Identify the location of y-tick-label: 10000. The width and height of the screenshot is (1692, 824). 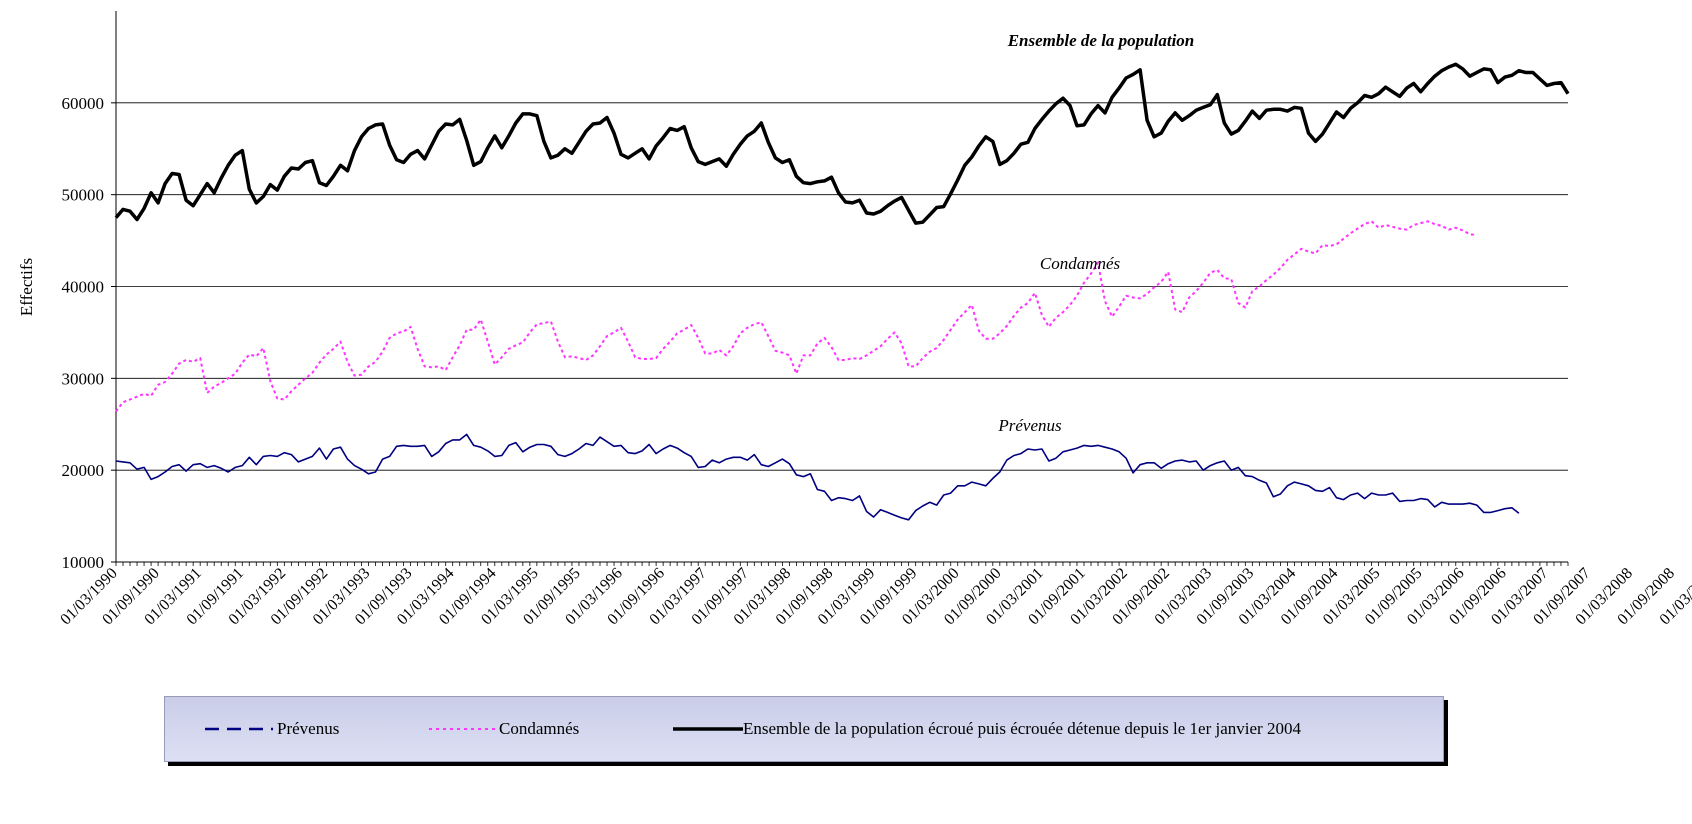
(83, 562).